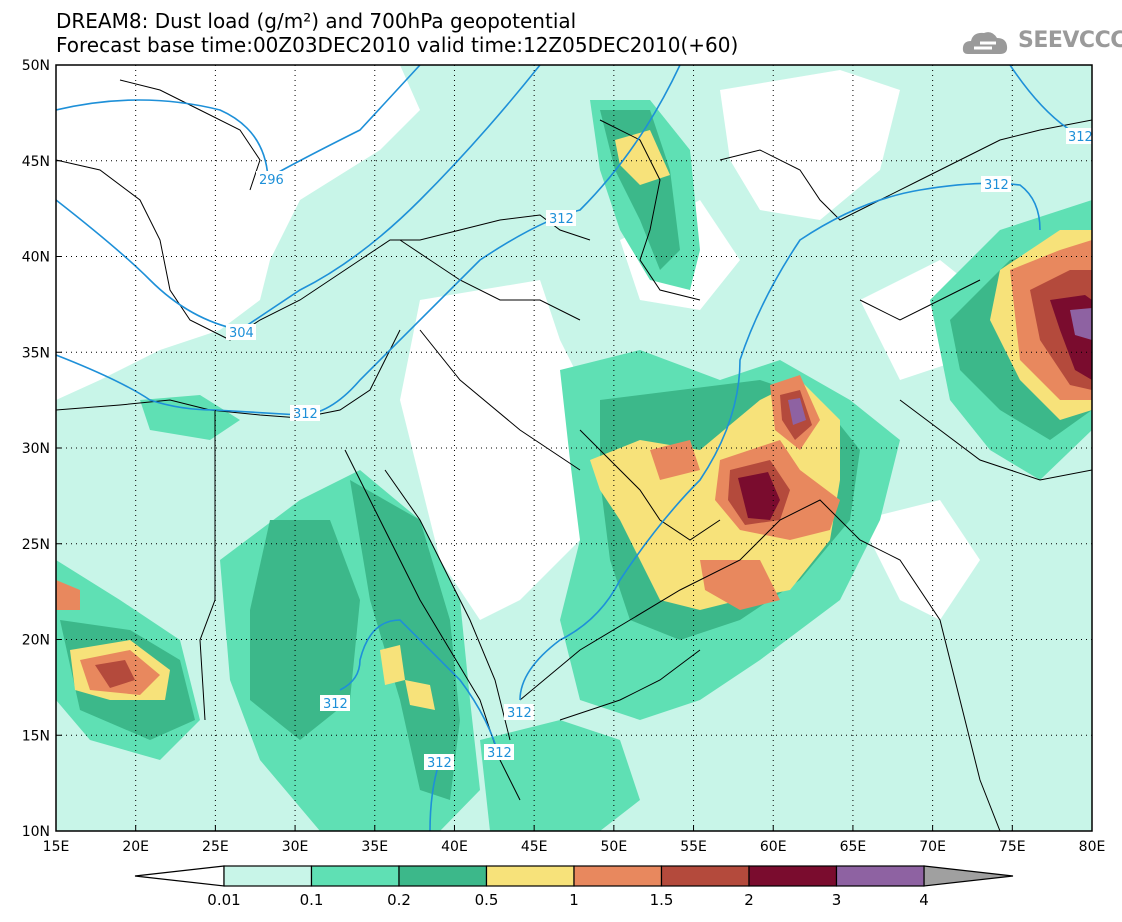 This screenshot has height=922, width=1122. What do you see at coordinates (36, 258) in the screenshot?
I see `lat-tick-label: 40N` at bounding box center [36, 258].